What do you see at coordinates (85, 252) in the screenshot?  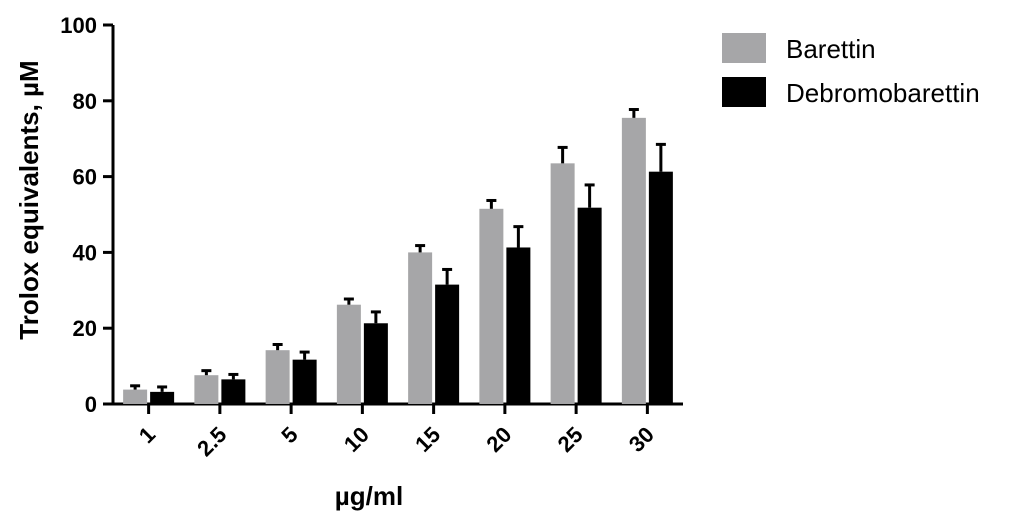 I see `y-tick-label: 40` at bounding box center [85, 252].